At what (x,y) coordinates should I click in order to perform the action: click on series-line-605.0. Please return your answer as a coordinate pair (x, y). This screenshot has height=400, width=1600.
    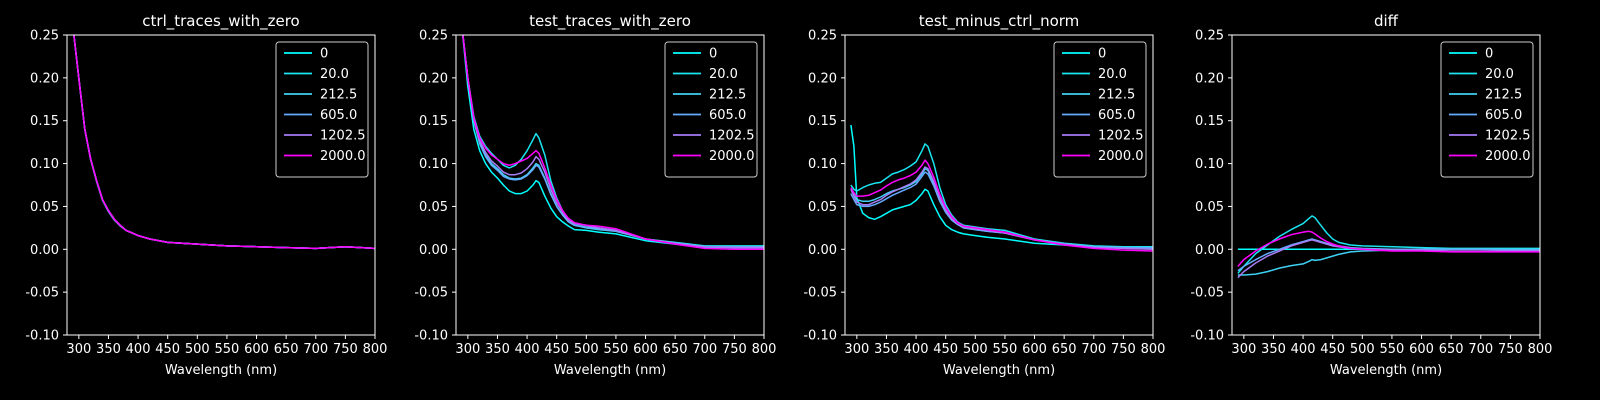
    Looking at the image, I should click on (1388, 255).